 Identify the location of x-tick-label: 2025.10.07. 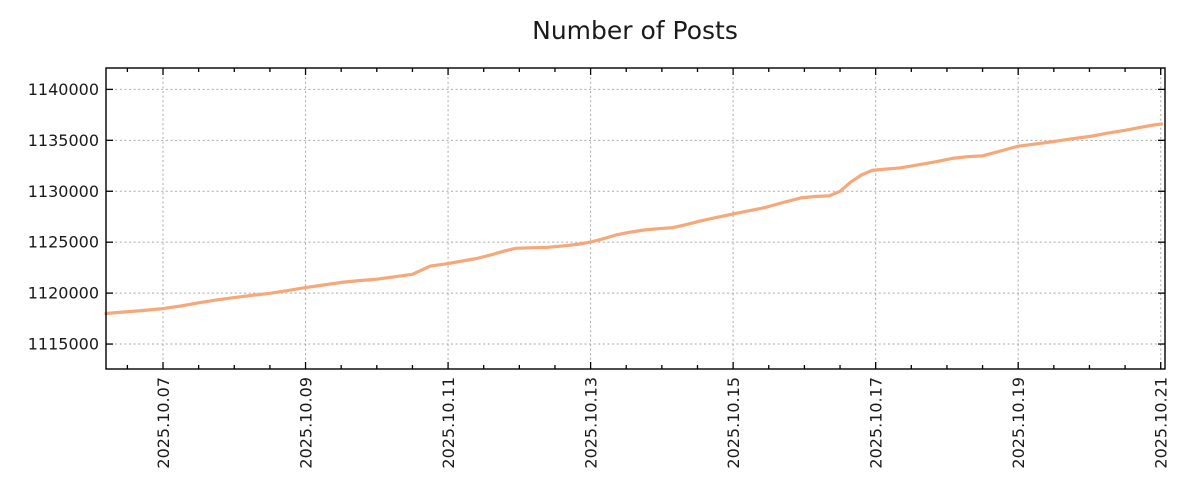
(163, 423).